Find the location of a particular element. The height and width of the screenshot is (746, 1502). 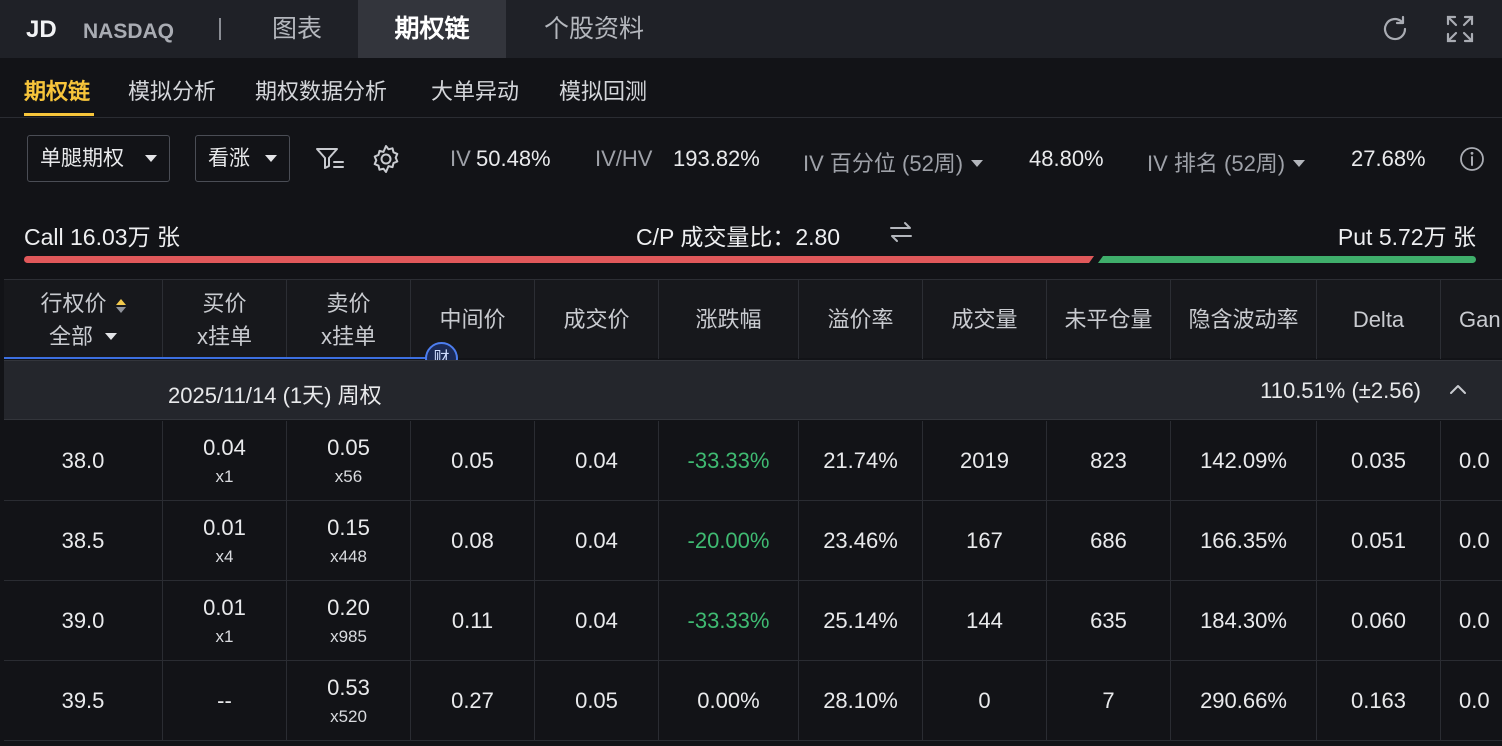

cell-strike-value: 38.0 is located at coordinates (83, 460).